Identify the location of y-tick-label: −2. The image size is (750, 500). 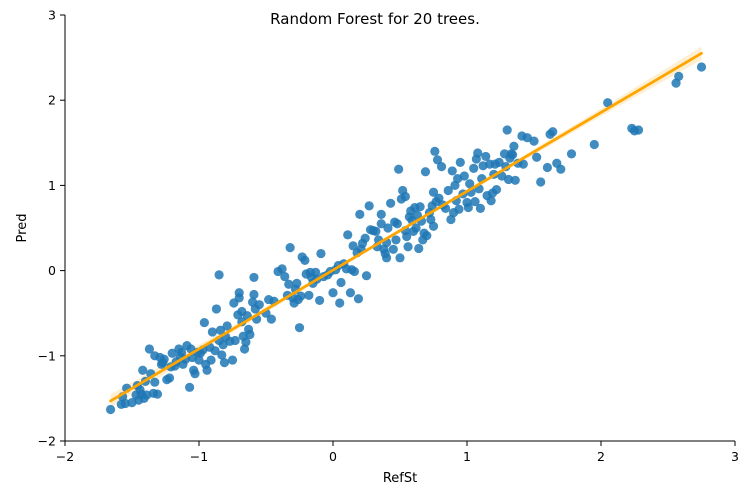
(47, 441).